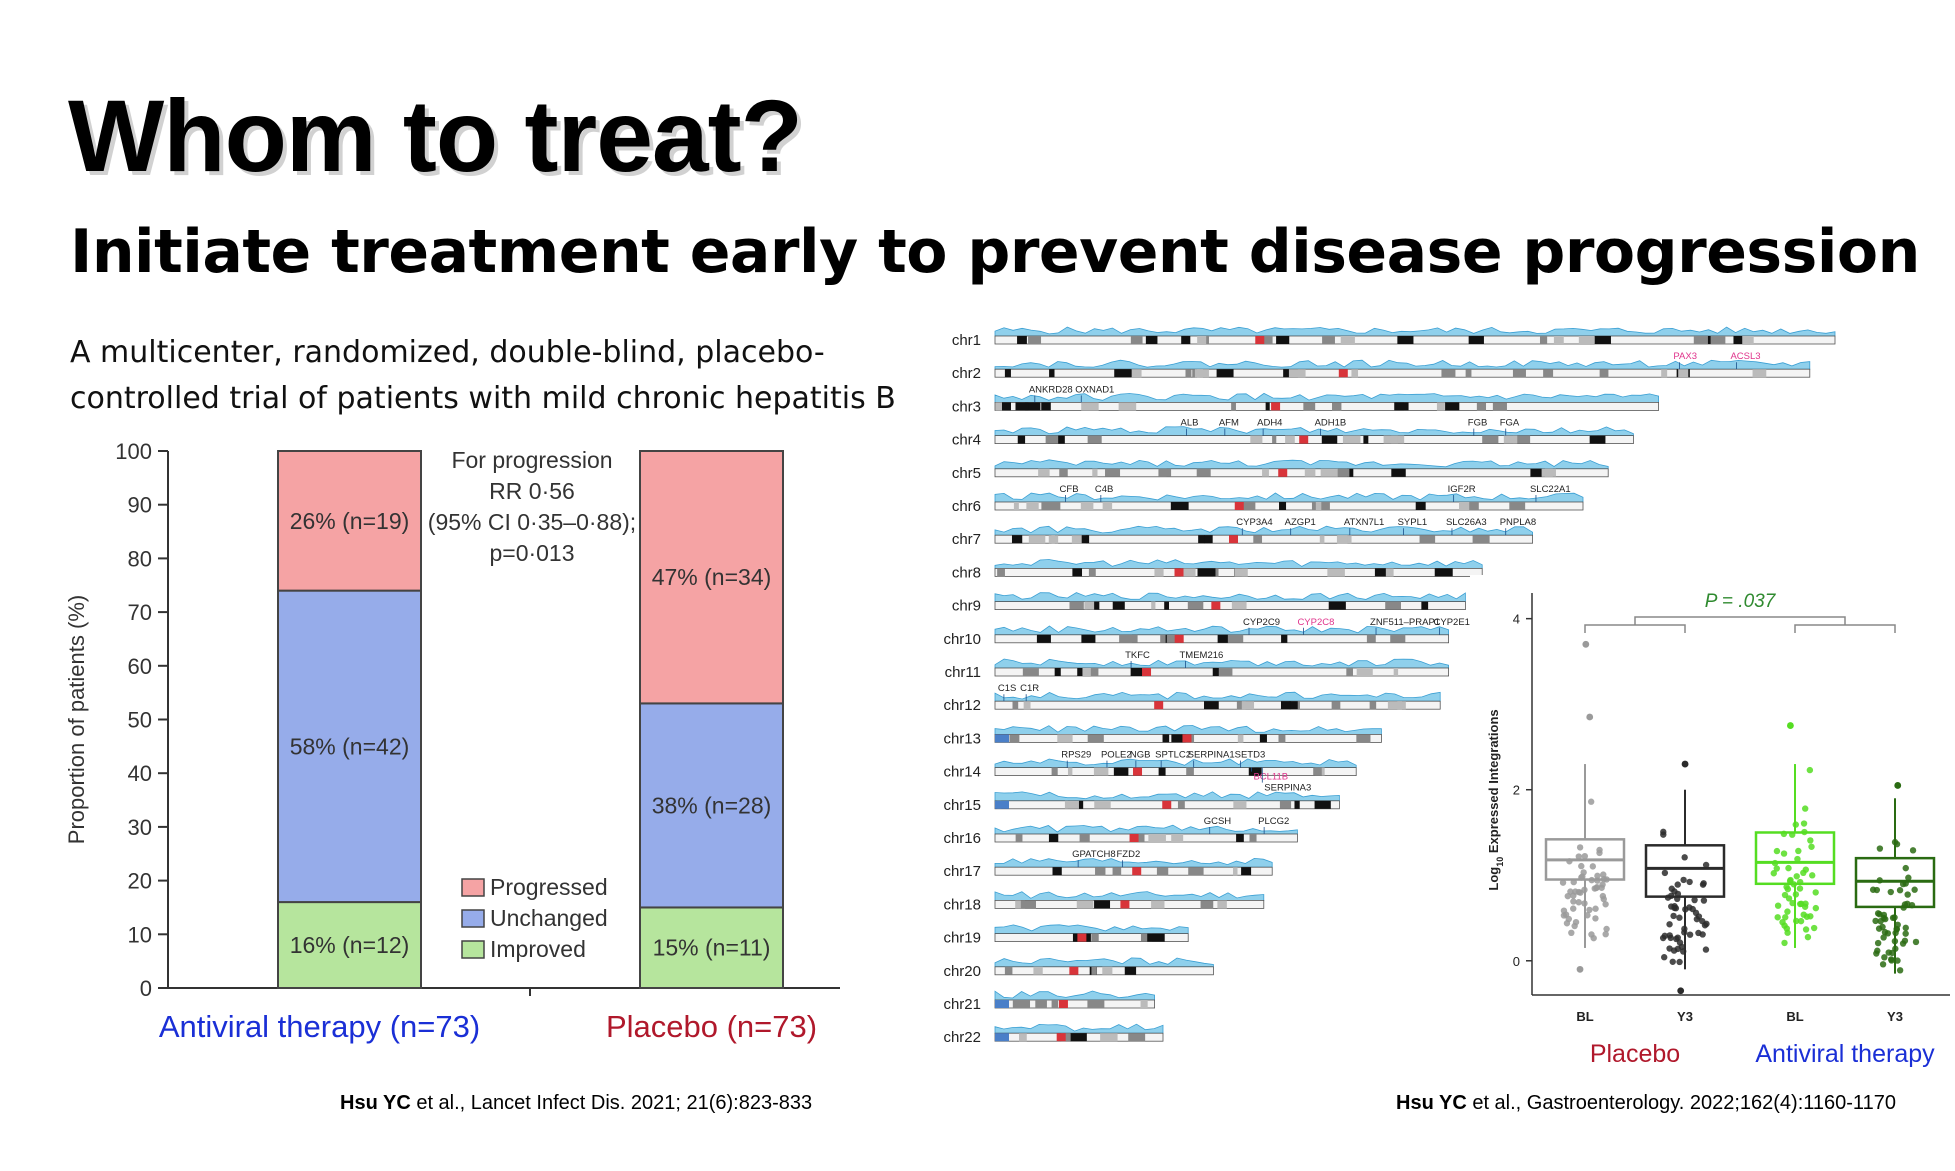 The width and height of the screenshot is (1955, 1171). Describe the element at coordinates (140, 666) in the screenshot. I see `y-tick-label: 60` at that location.